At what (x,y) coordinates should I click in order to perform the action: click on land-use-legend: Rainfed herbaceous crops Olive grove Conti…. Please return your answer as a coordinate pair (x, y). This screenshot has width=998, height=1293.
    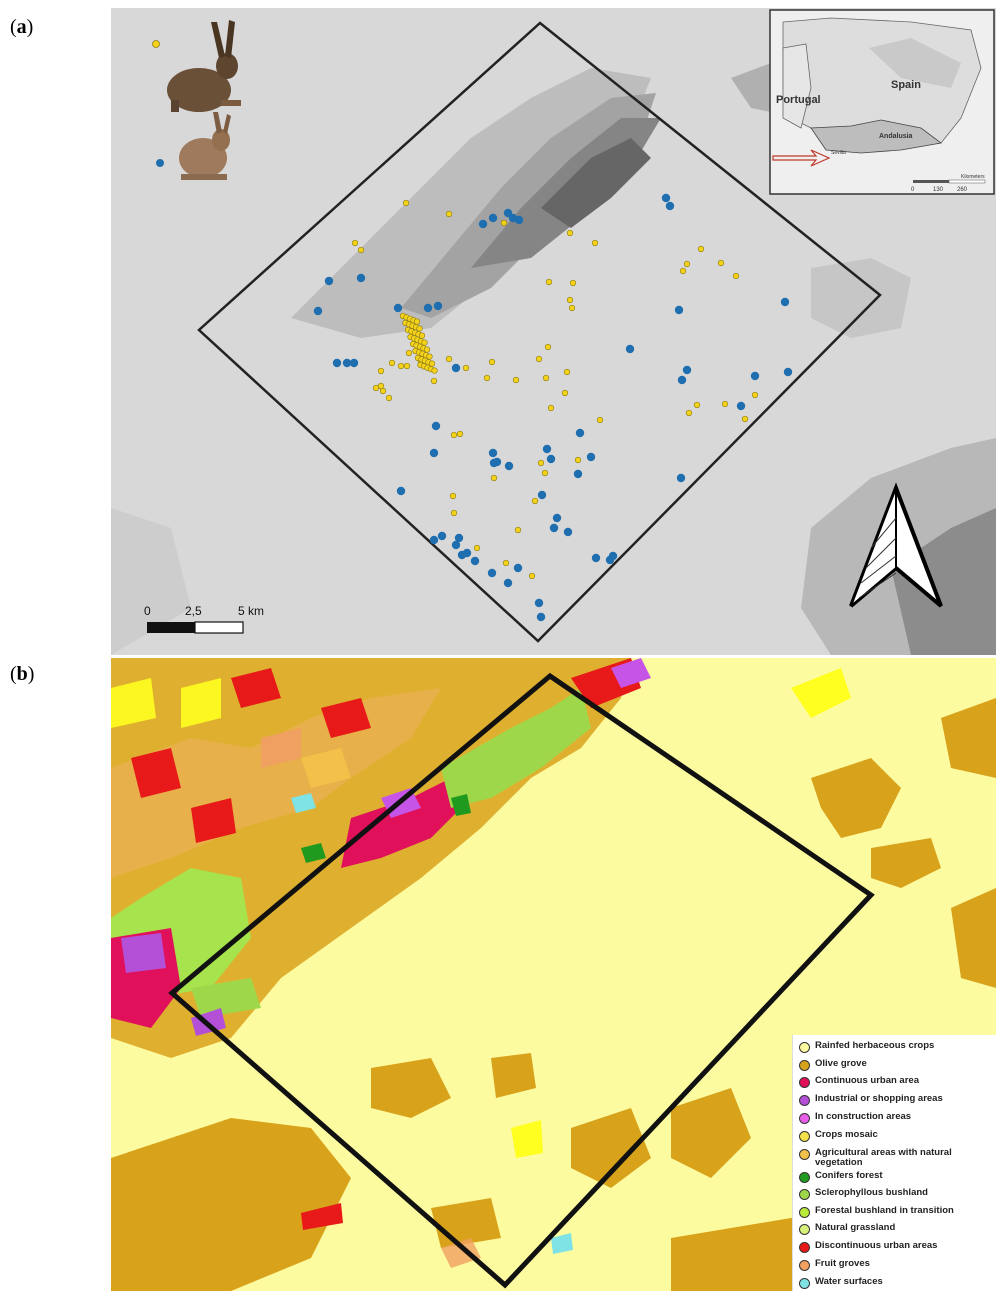
    Looking at the image, I should click on (894, 1163).